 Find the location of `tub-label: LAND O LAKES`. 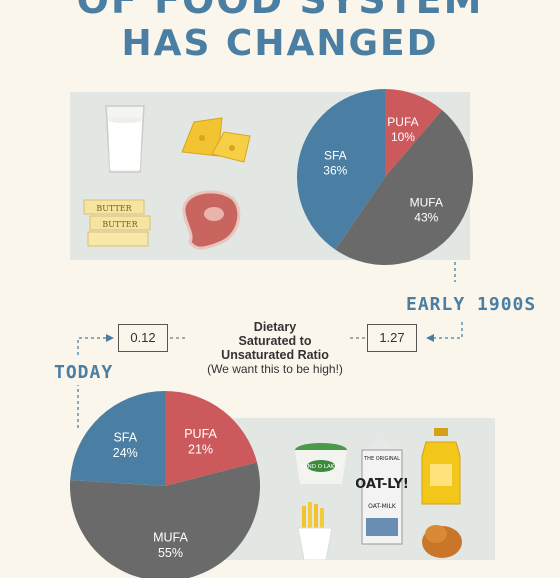

tub-label: LAND O LAKES is located at coordinates (321, 467).